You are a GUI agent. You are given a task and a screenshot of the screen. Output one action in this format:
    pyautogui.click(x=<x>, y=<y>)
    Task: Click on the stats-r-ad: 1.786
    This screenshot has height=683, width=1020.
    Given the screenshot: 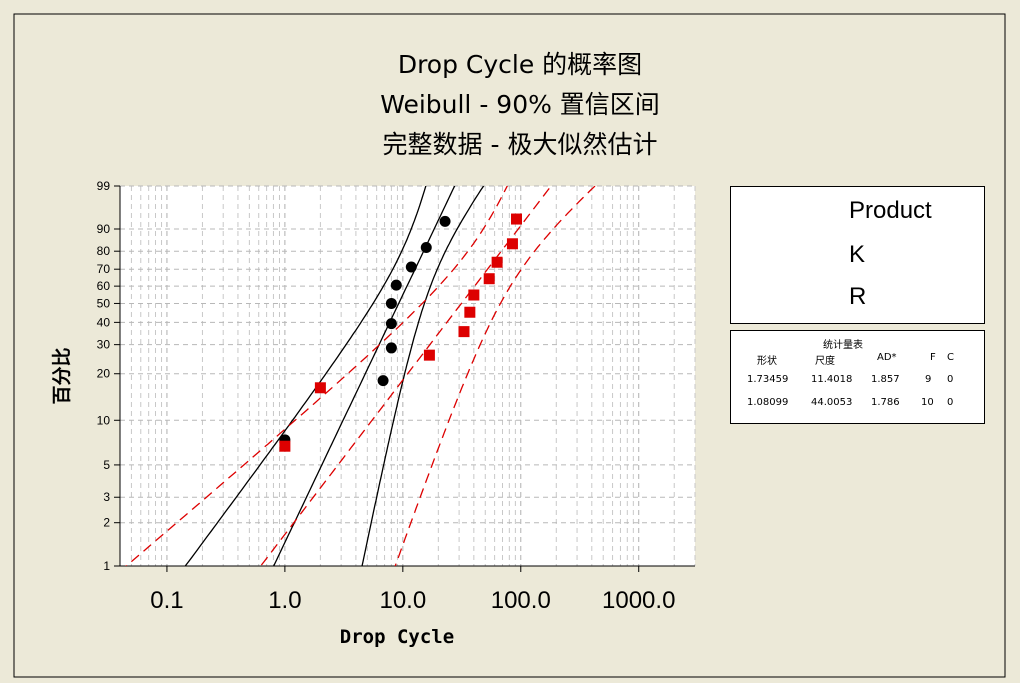 What is the action you would take?
    pyautogui.click(x=885, y=402)
    